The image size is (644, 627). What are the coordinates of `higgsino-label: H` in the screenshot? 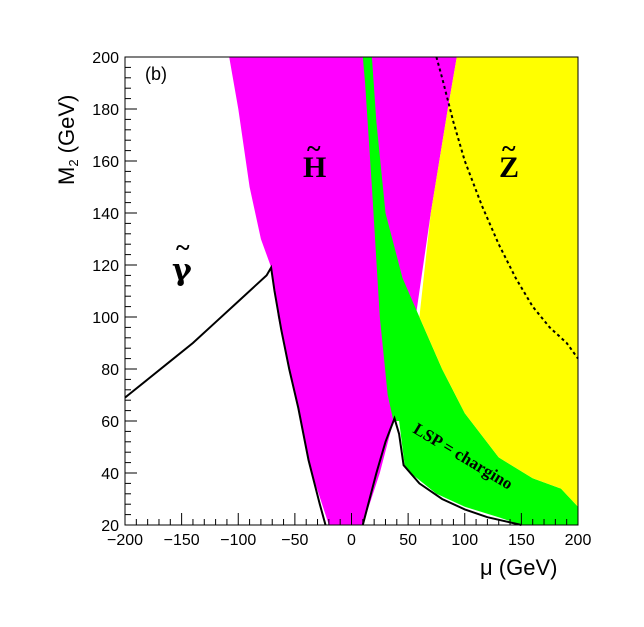 It's located at (314, 167).